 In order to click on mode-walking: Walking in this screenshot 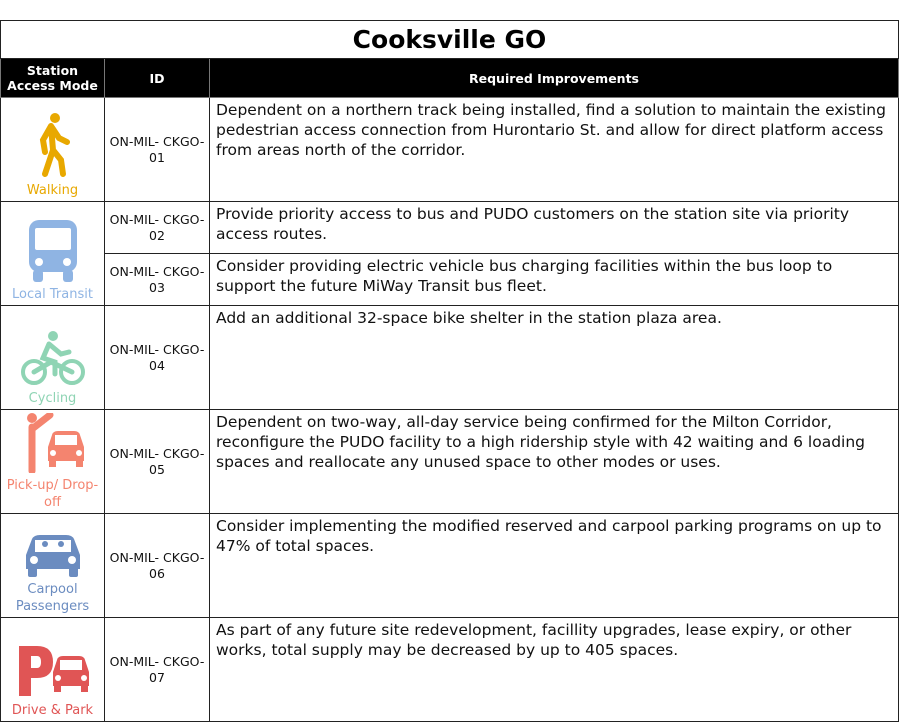, I will do `click(52, 149)`.